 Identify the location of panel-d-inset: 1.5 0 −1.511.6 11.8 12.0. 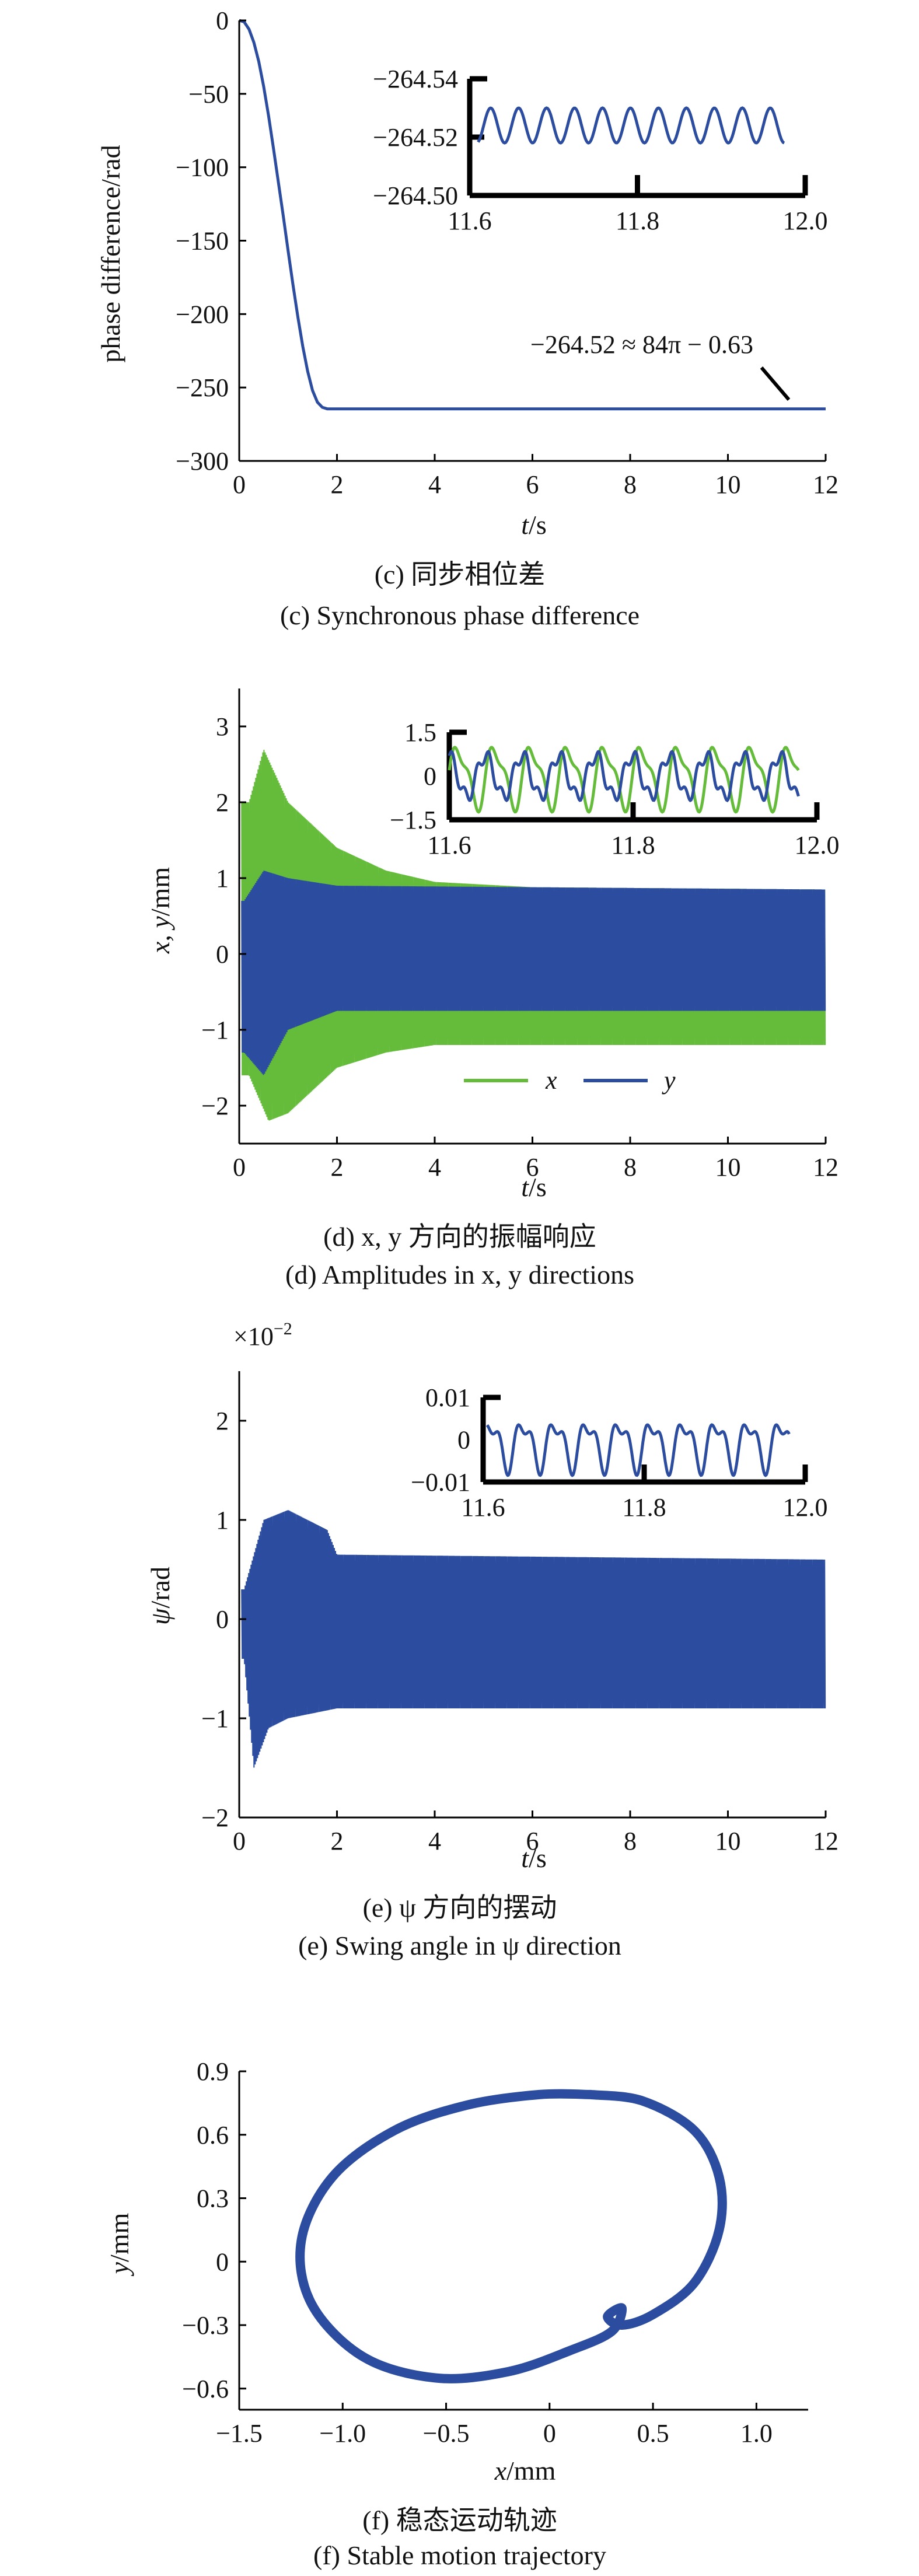
(614, 788).